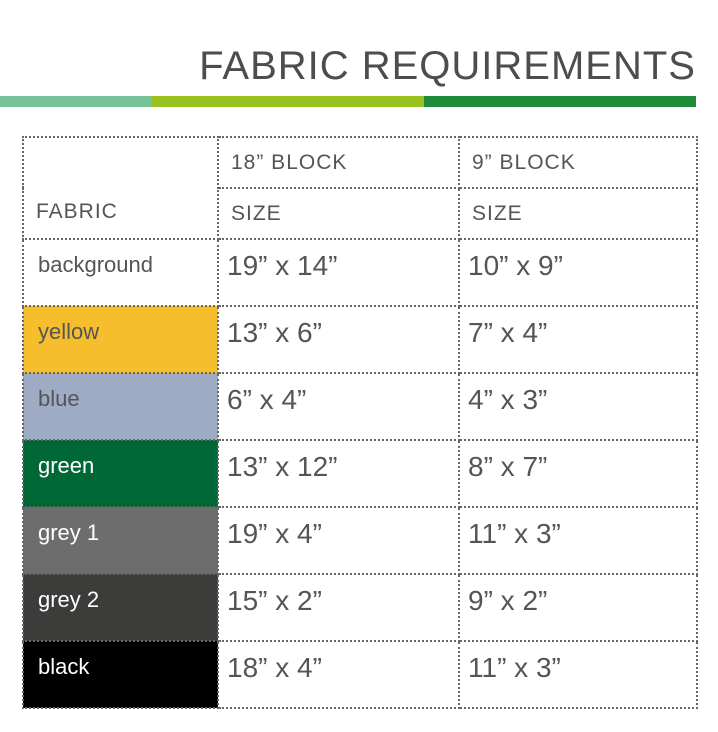 Image resolution: width=718 pixels, height=732 pixels. Describe the element at coordinates (338, 339) in the screenshot. I see `block18-size-cell: 13” x 6”` at that location.